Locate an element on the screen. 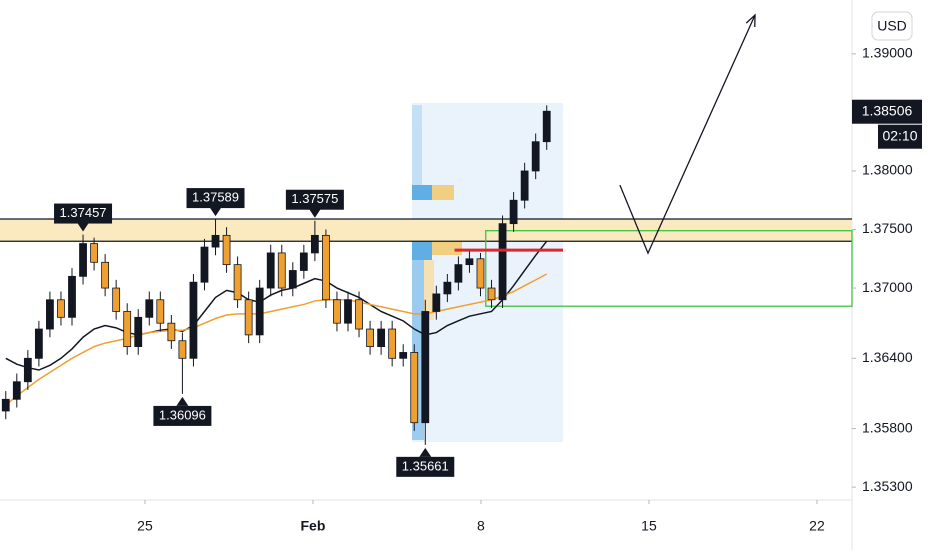 The width and height of the screenshot is (932, 555). y-tick-label: 1.37000 is located at coordinates (887, 287).